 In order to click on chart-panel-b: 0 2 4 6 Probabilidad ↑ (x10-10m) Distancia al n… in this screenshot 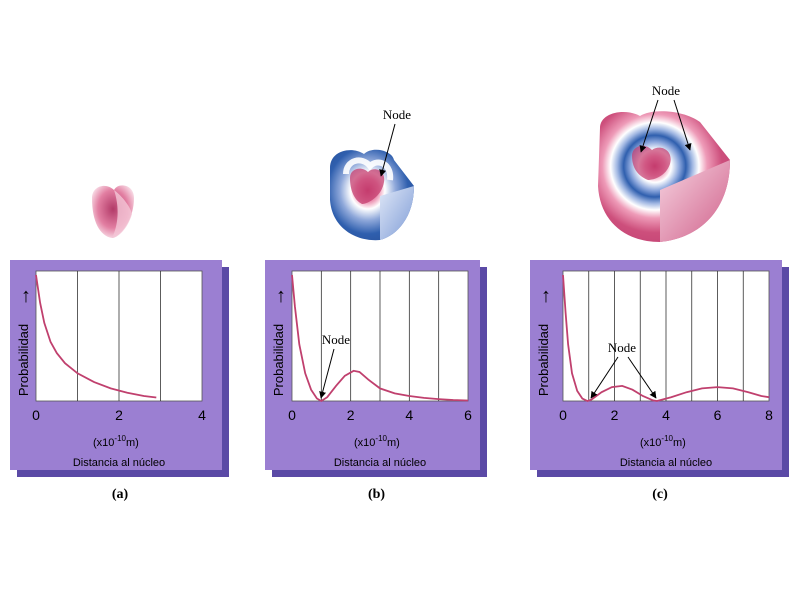, I will do `click(376, 381)`.